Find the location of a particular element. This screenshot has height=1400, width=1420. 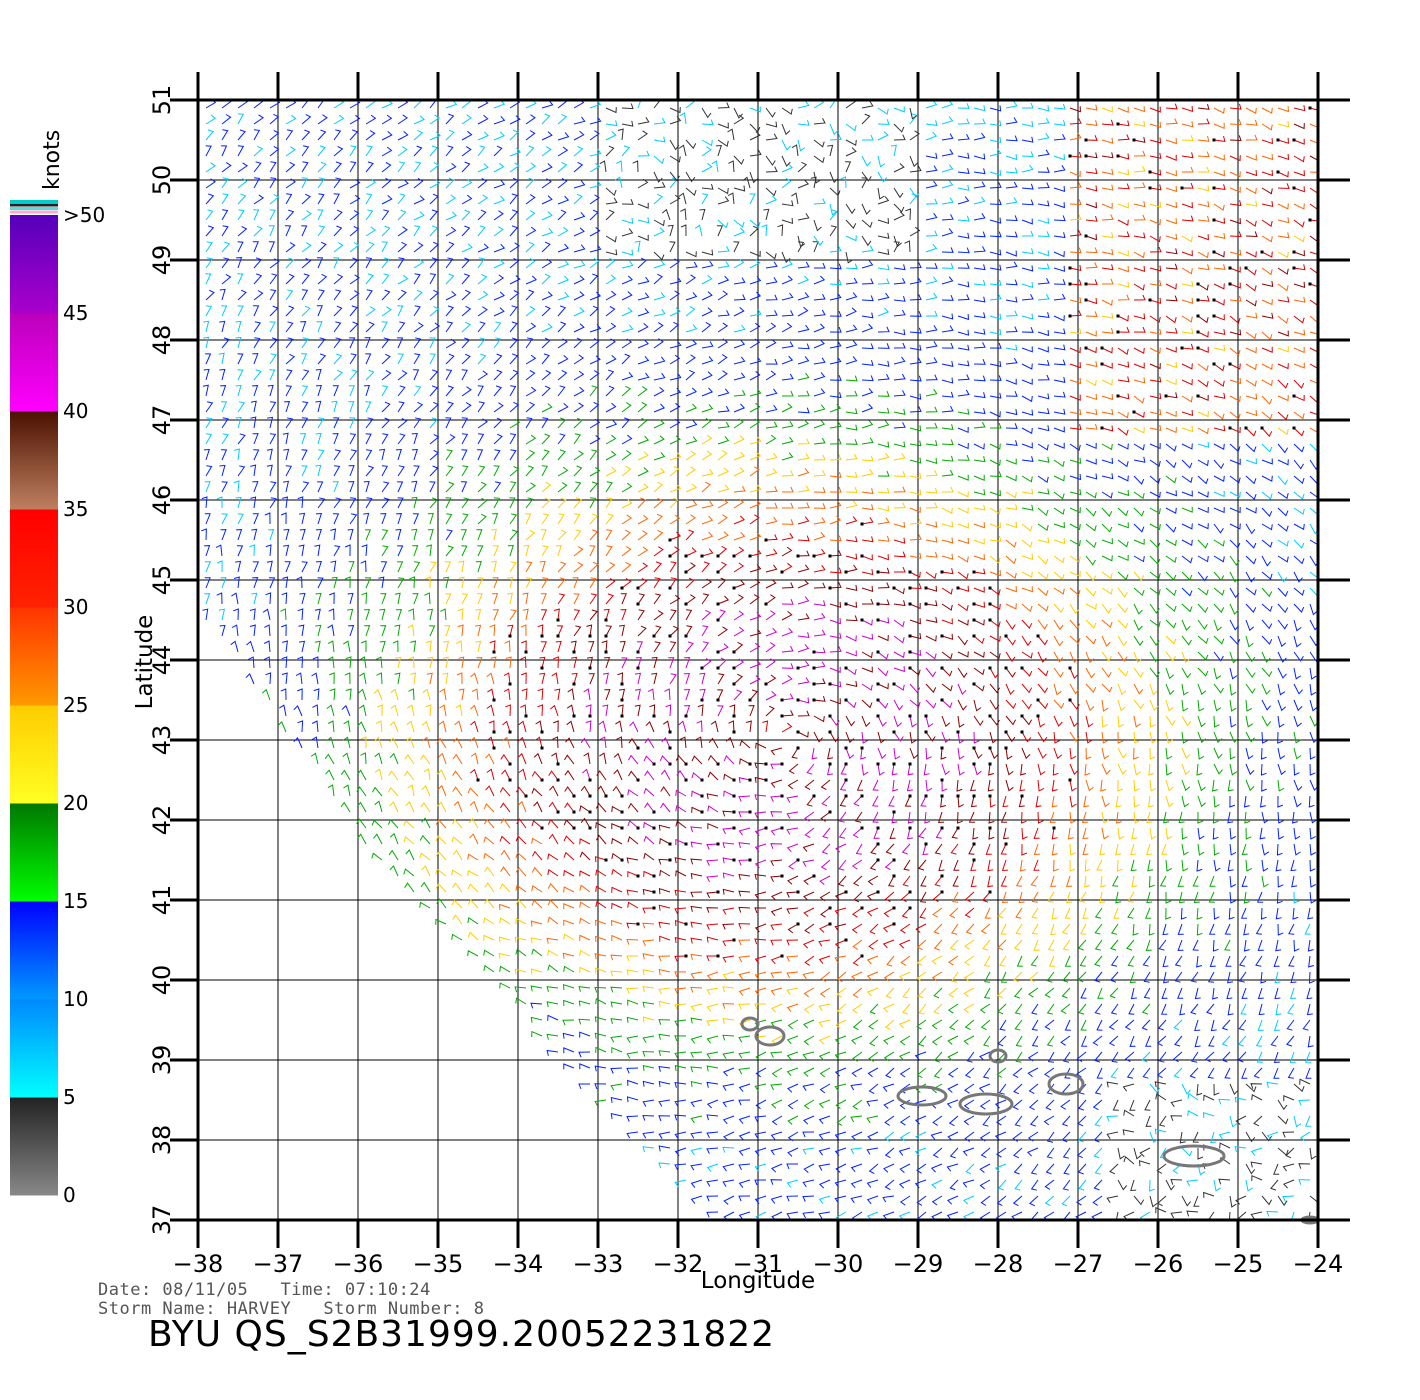

colorbar-tick-label: 35 is located at coordinates (75, 509).